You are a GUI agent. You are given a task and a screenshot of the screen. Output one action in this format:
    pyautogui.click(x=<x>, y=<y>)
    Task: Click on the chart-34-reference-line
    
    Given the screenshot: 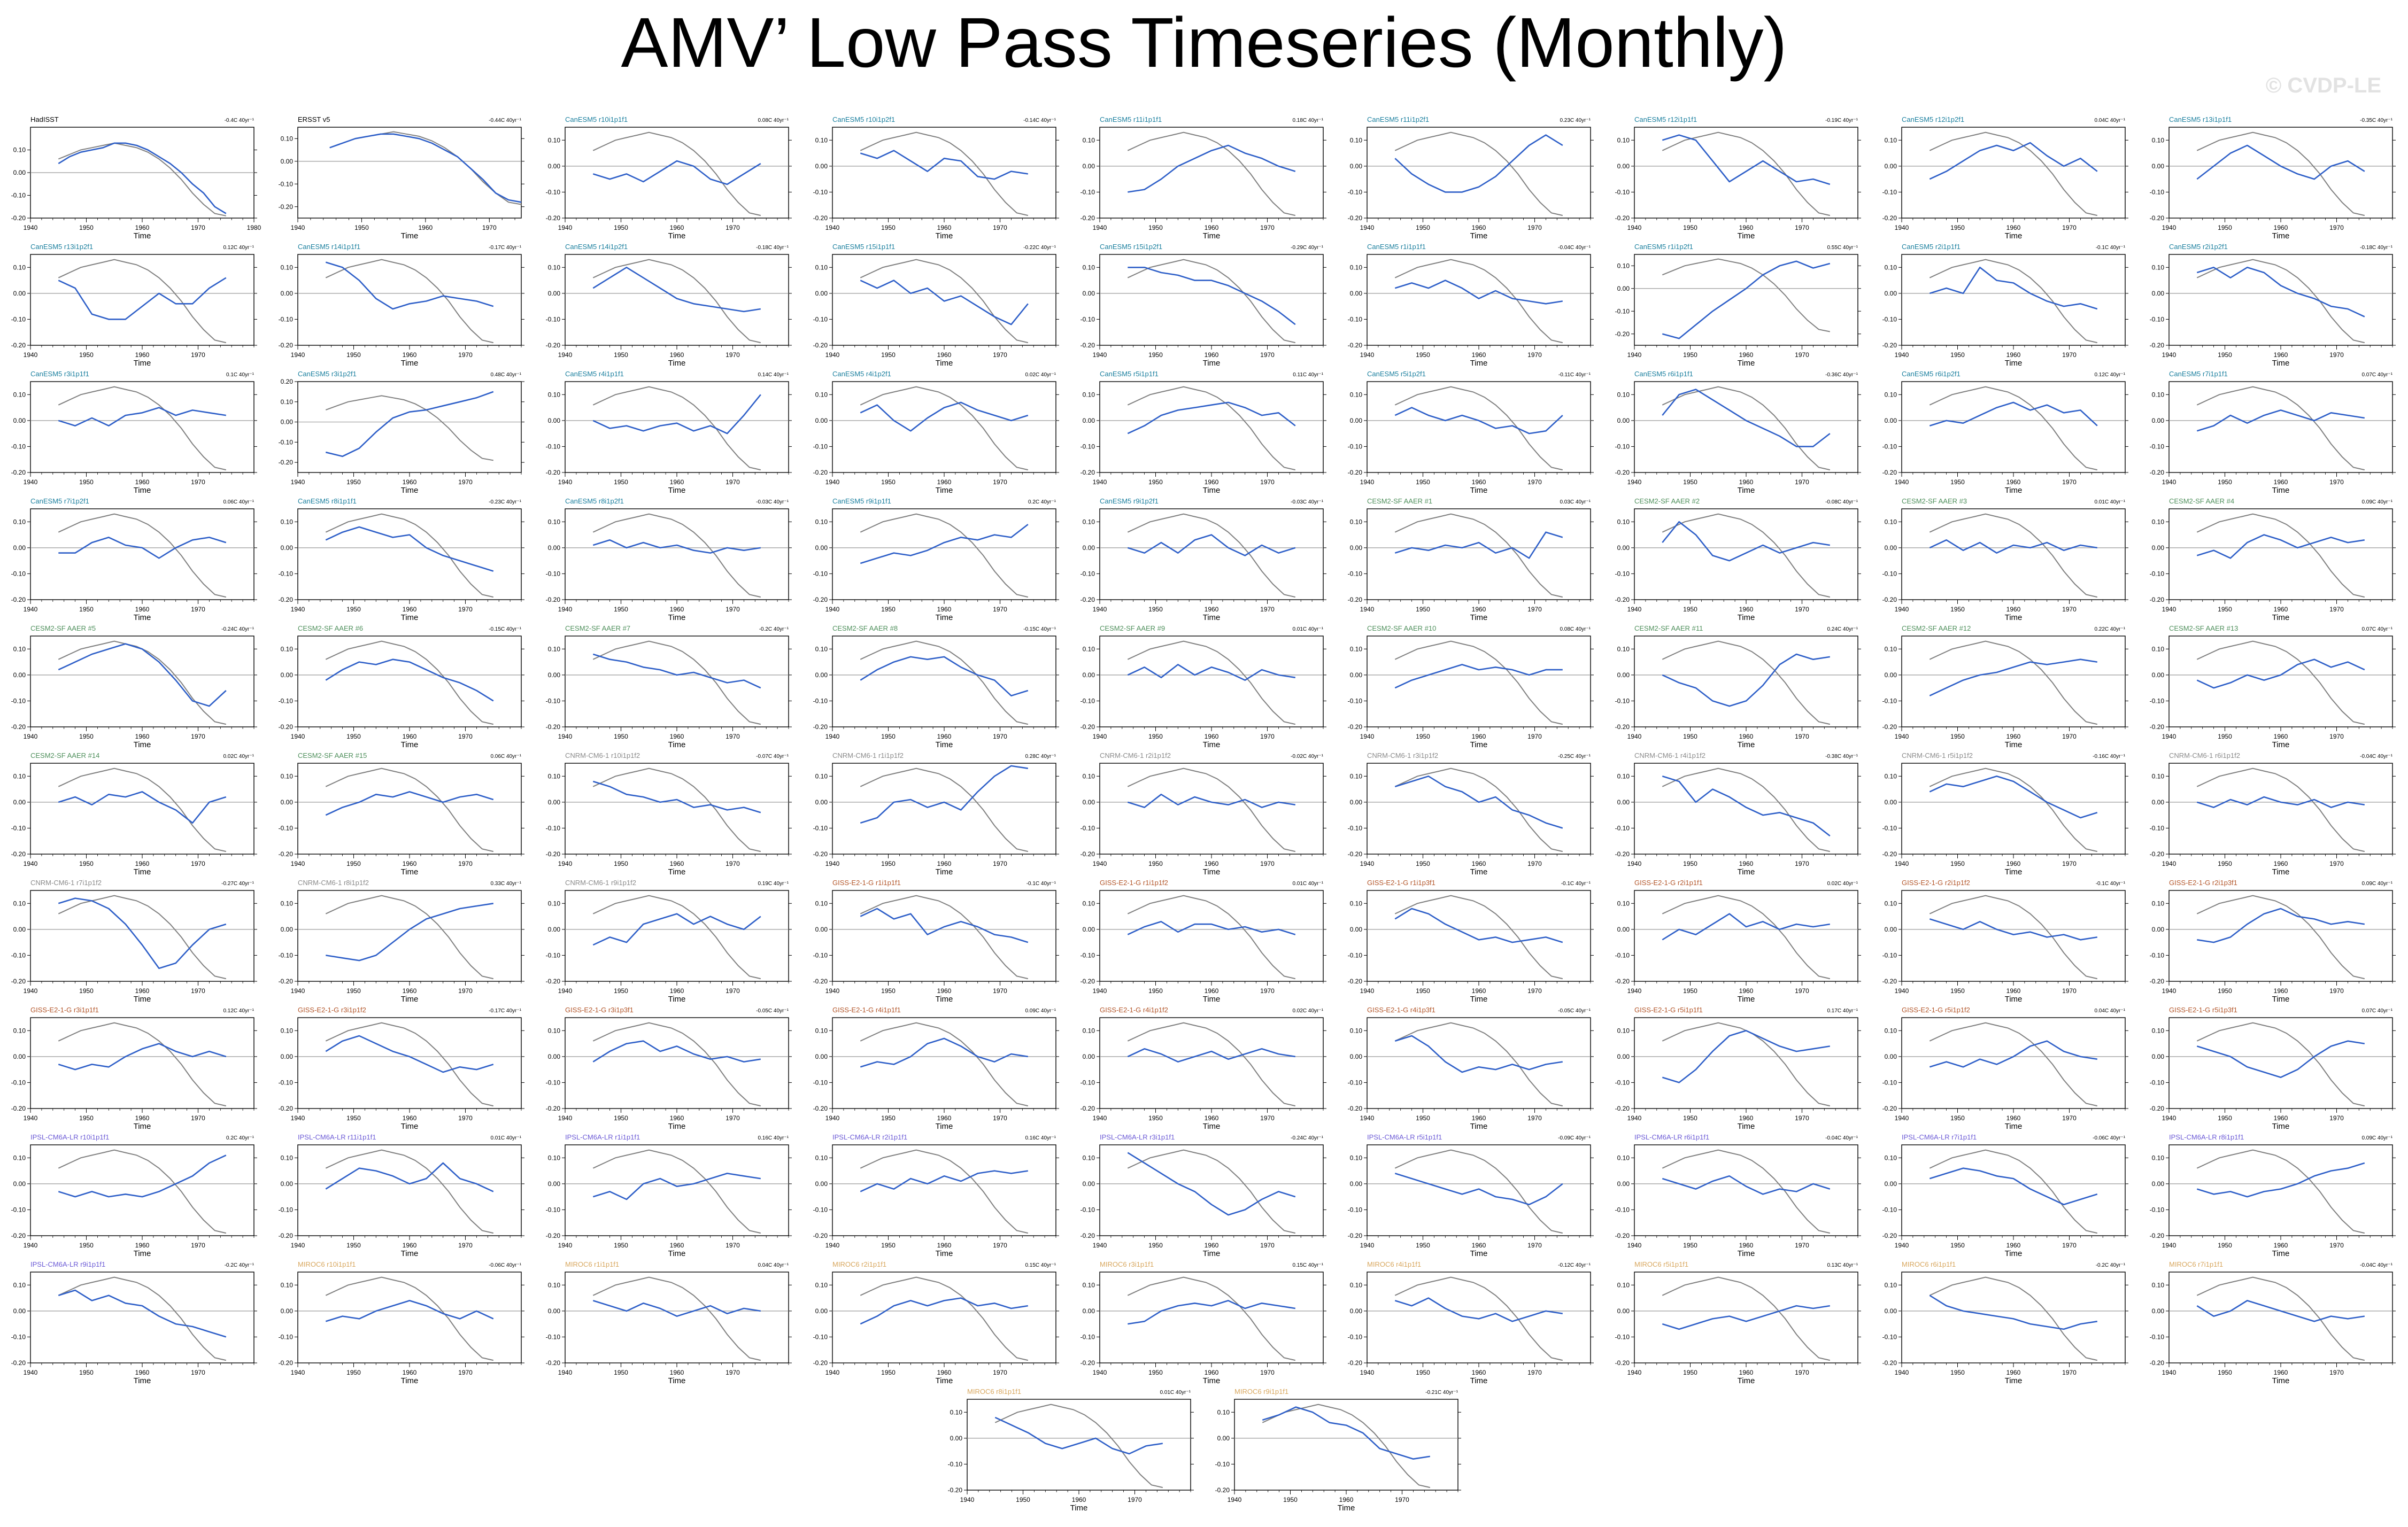 What is the action you would take?
    pyautogui.click(x=2013, y=555)
    